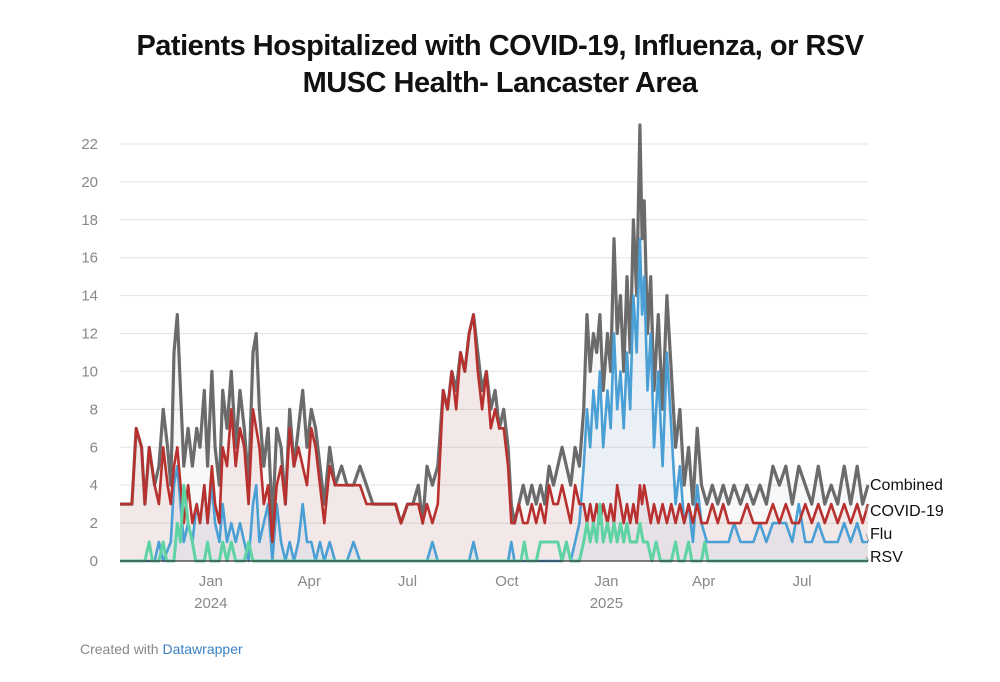 Image resolution: width=1000 pixels, height=682 pixels. Describe the element at coordinates (407, 581) in the screenshot. I see `x-tick-label-2: Jul` at that location.